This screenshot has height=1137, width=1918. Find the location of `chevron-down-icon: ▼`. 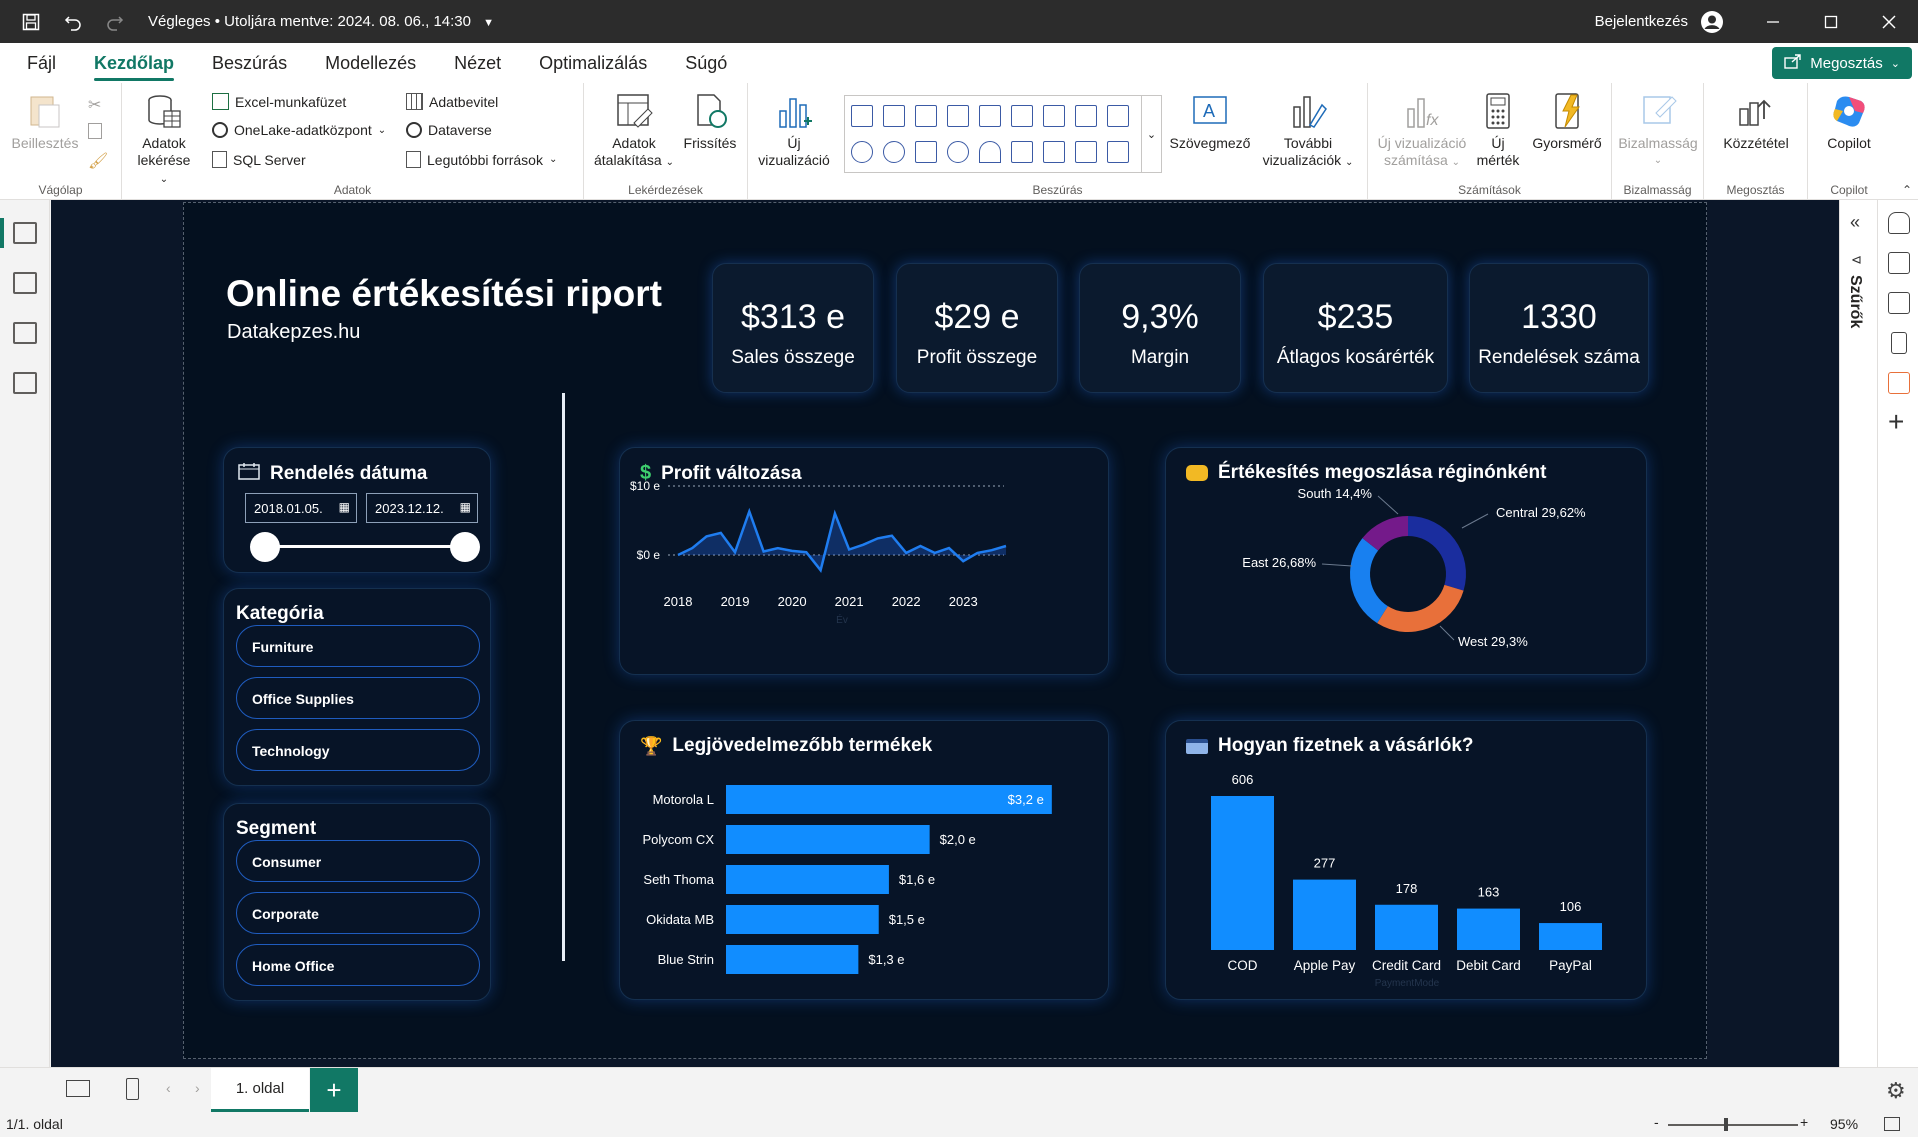

chevron-down-icon: ▼ is located at coordinates (489, 23).